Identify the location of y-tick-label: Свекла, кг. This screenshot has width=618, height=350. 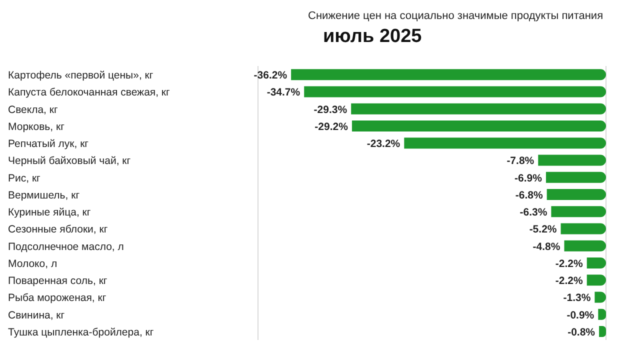
(33, 110).